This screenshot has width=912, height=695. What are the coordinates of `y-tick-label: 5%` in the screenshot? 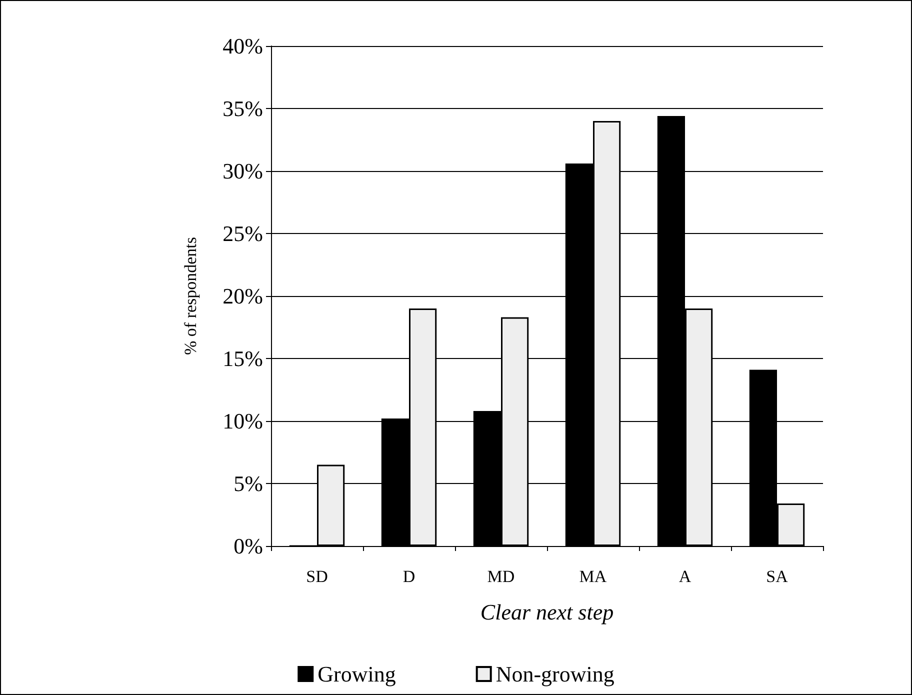 It's located at (248, 483).